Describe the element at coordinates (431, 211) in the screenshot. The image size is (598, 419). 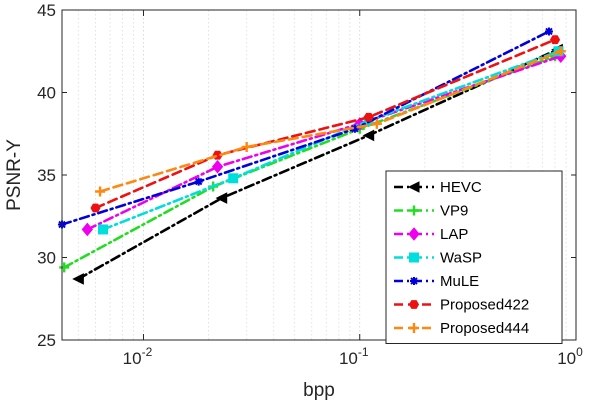
I see `legend-item-vp9: VP9` at that location.